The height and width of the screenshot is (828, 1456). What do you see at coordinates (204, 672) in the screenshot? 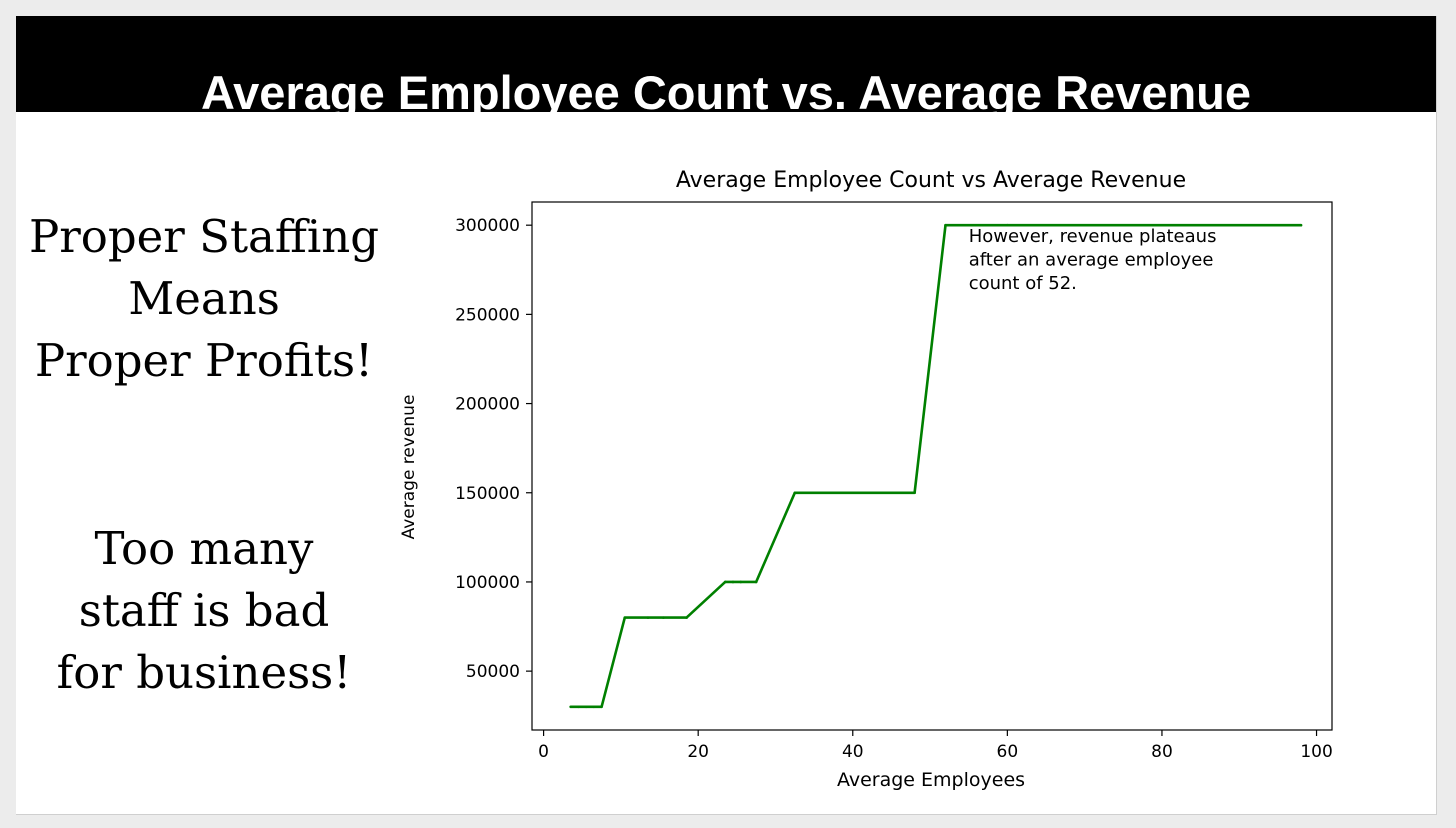
I see `overstaffing-message-line: for business!` at bounding box center [204, 672].